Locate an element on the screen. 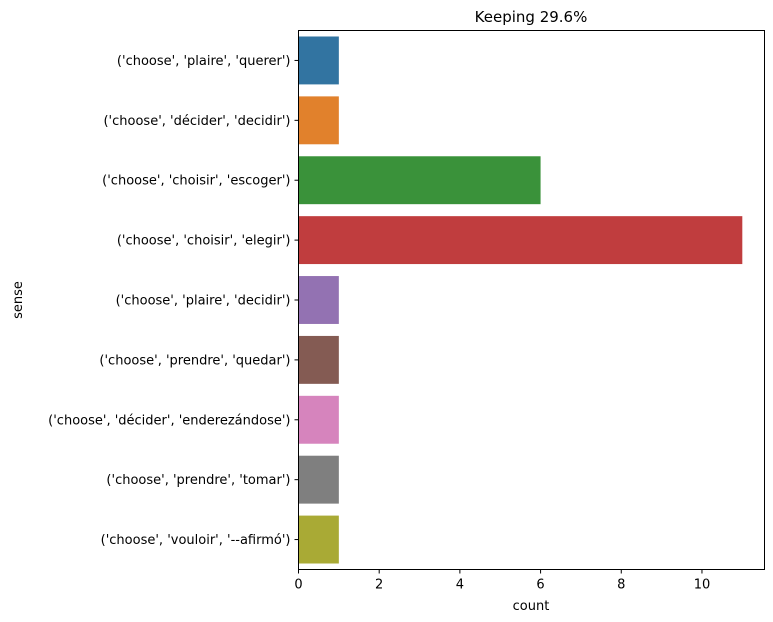 The width and height of the screenshot is (773, 622). y-tick-label: ('choose', 'prendre', 'quedar') is located at coordinates (194, 360).